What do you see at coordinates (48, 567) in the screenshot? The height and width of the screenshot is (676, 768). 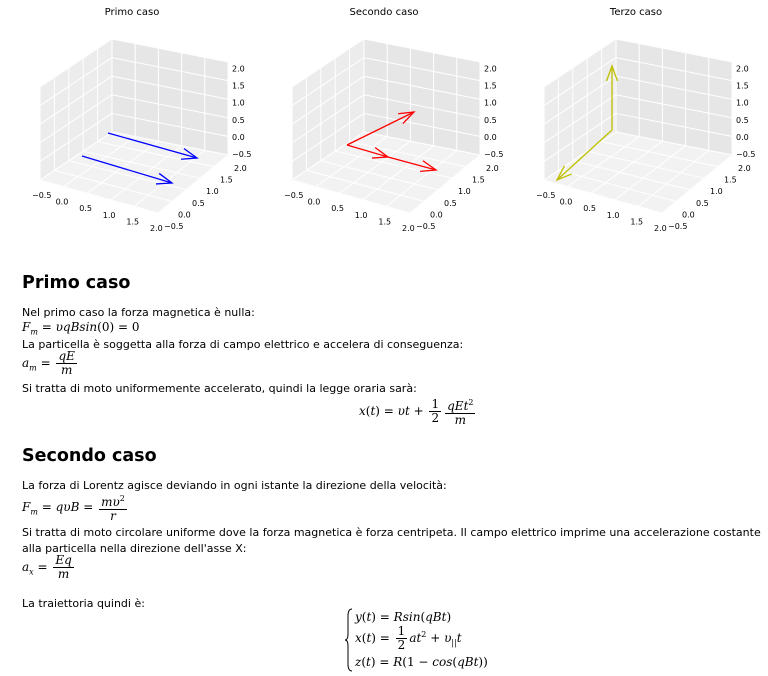 I see `formula-ax: ax = Eq m` at bounding box center [48, 567].